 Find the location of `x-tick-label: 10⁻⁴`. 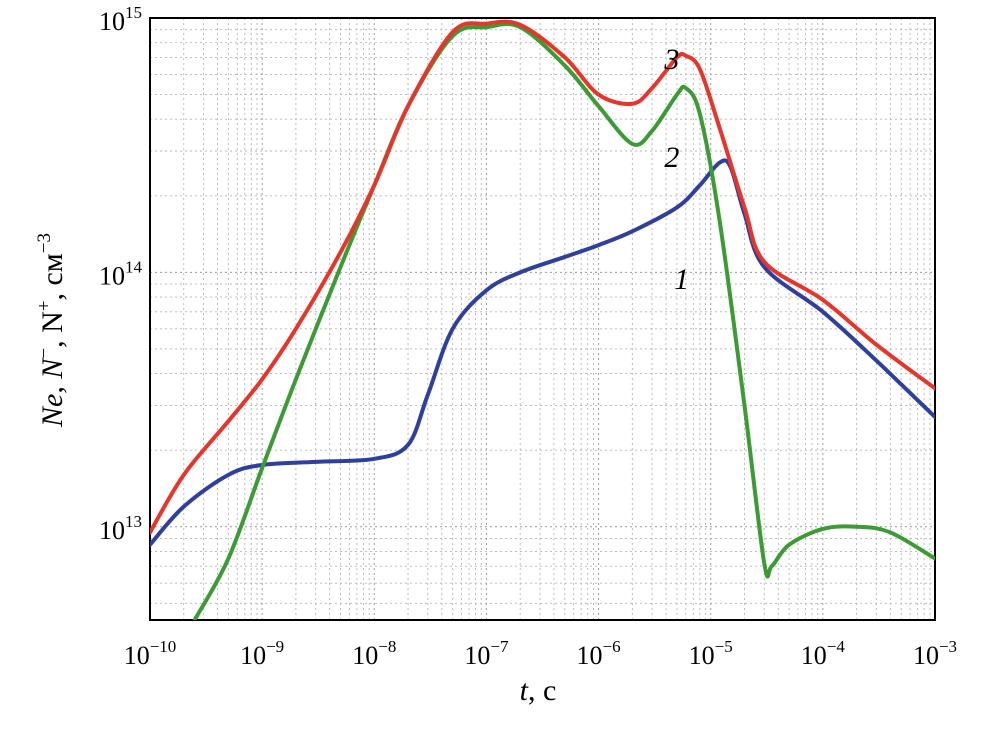

x-tick-label: 10⁻⁴ is located at coordinates (823, 653).